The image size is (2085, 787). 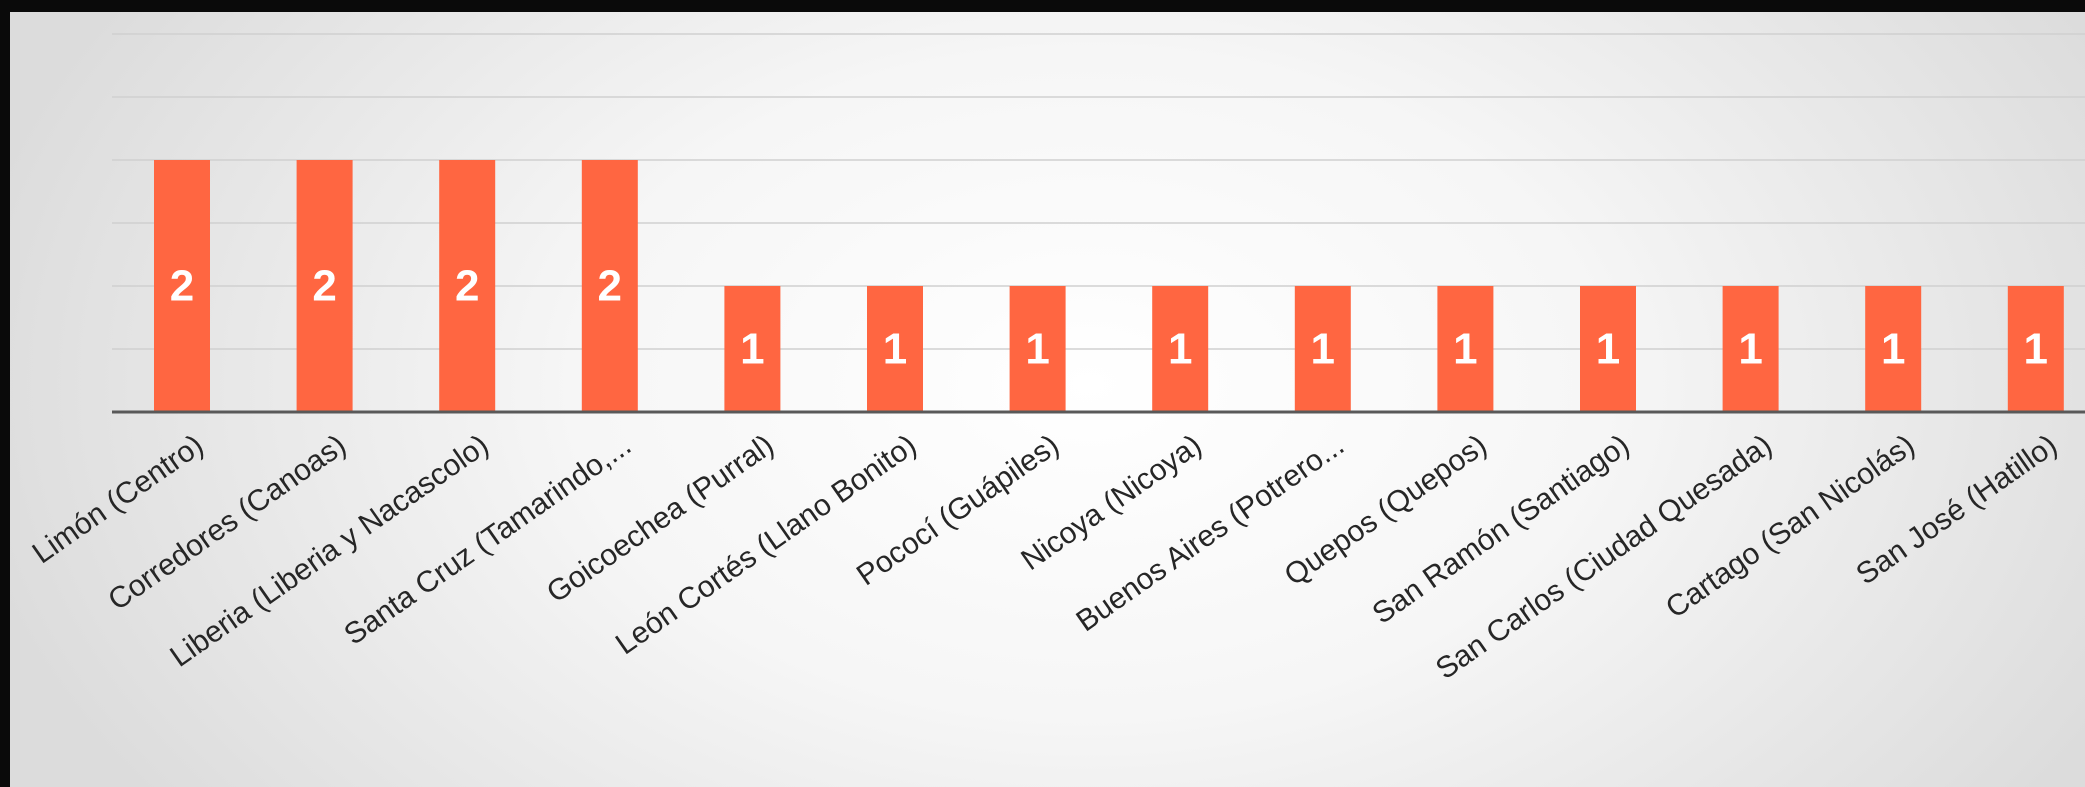 What do you see at coordinates (1790, 526) in the screenshot?
I see `x-tick-label: Cartago (San Nicolás)` at bounding box center [1790, 526].